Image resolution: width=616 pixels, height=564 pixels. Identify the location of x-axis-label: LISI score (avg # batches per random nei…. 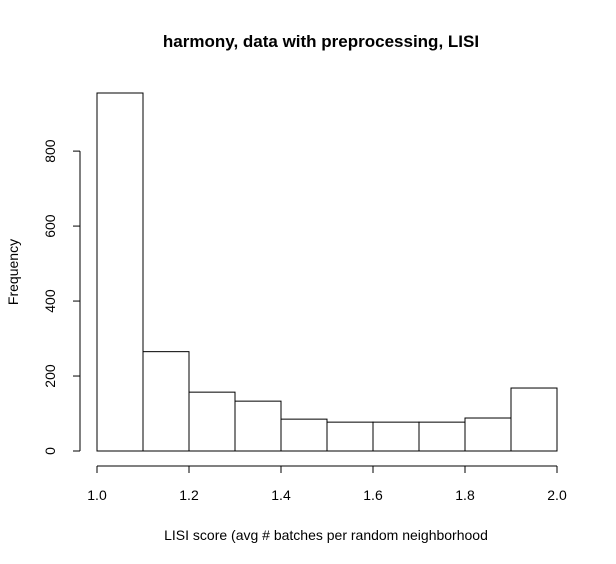
(326, 535).